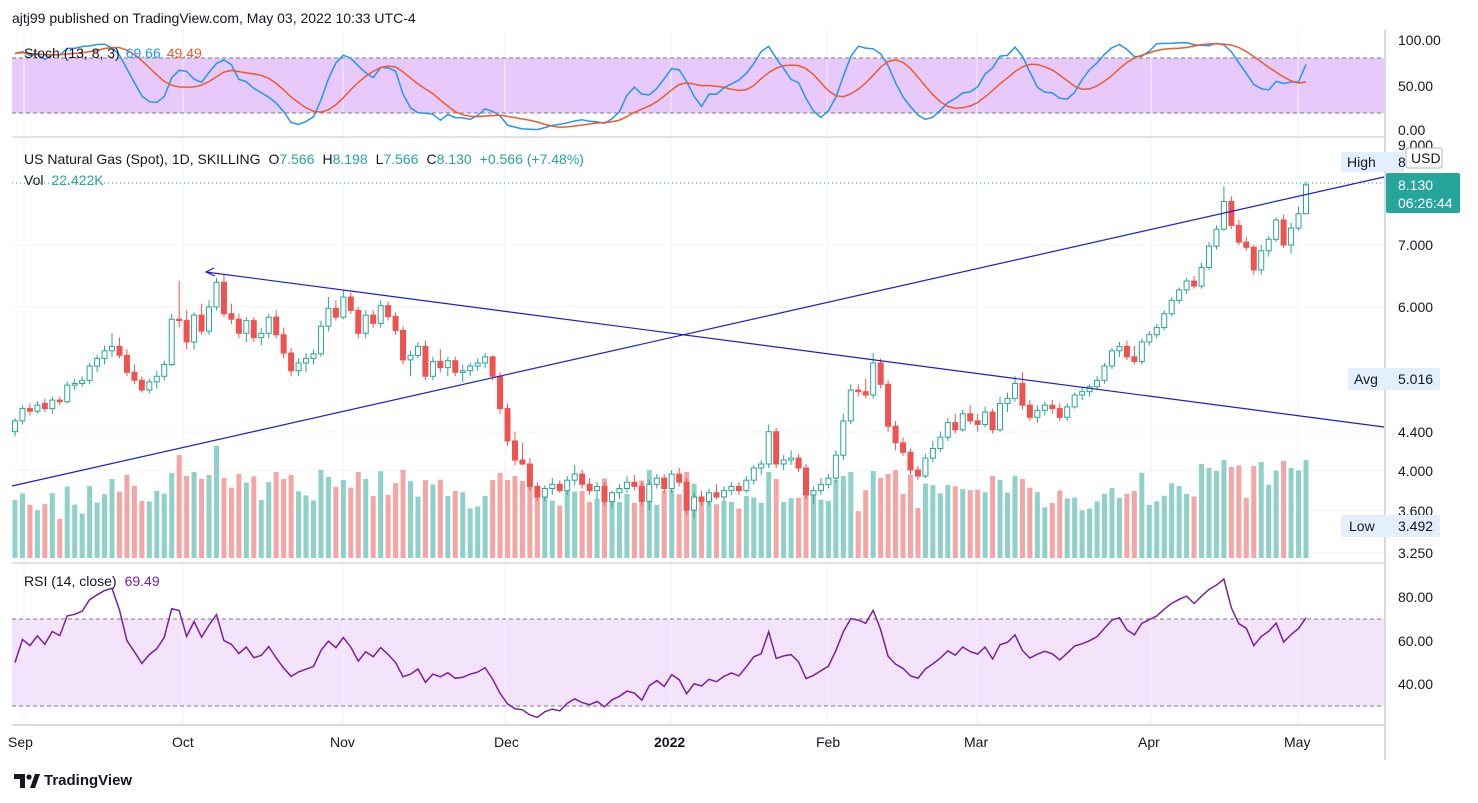 The image size is (1478, 803). I want to click on currency-label: USD, so click(1426, 158).